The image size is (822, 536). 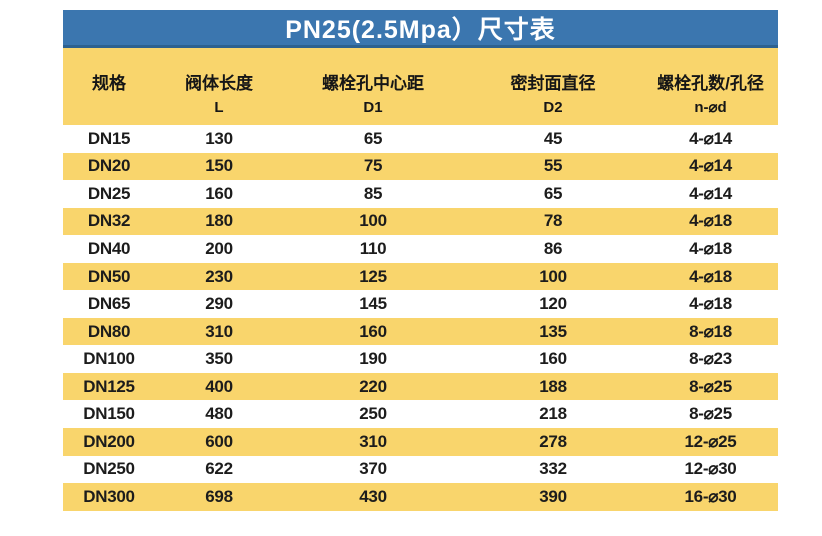 What do you see at coordinates (420, 331) in the screenshot?
I see `table-row: DN80 310 160 135 8-⌀18` at bounding box center [420, 331].